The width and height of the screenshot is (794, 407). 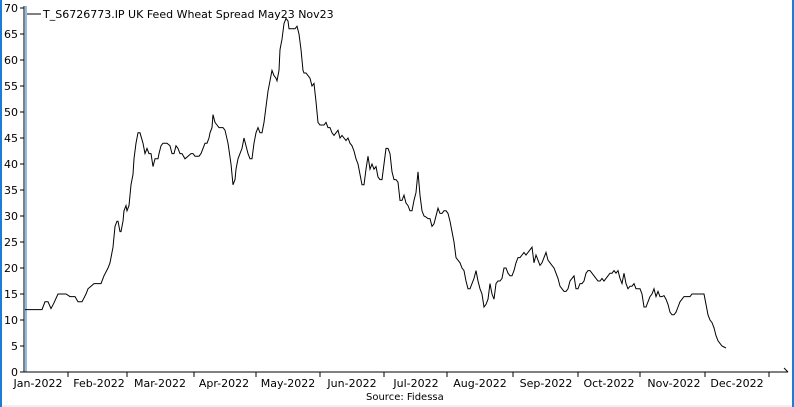 I want to click on axis-arrow-icon, so click(x=786, y=370).